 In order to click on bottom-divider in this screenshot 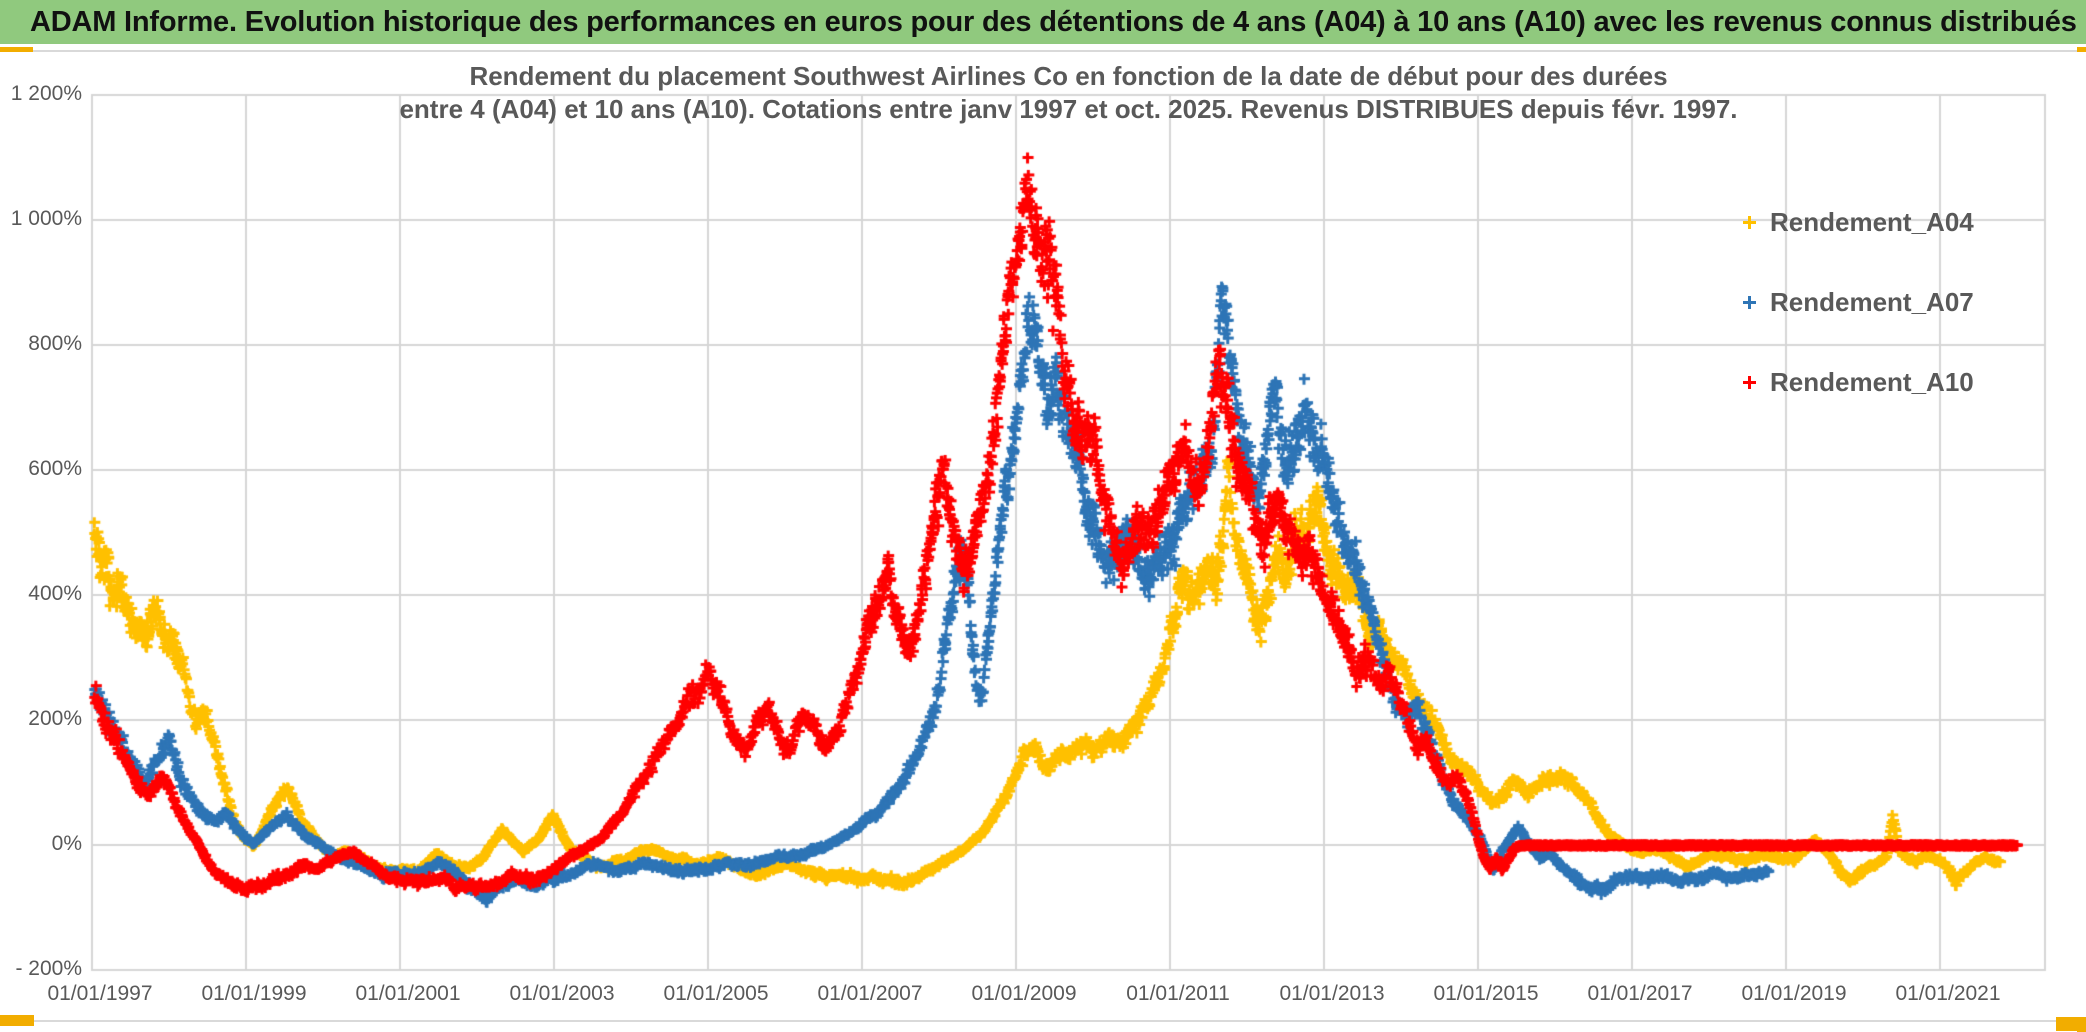, I will do `click(1043, 1021)`.